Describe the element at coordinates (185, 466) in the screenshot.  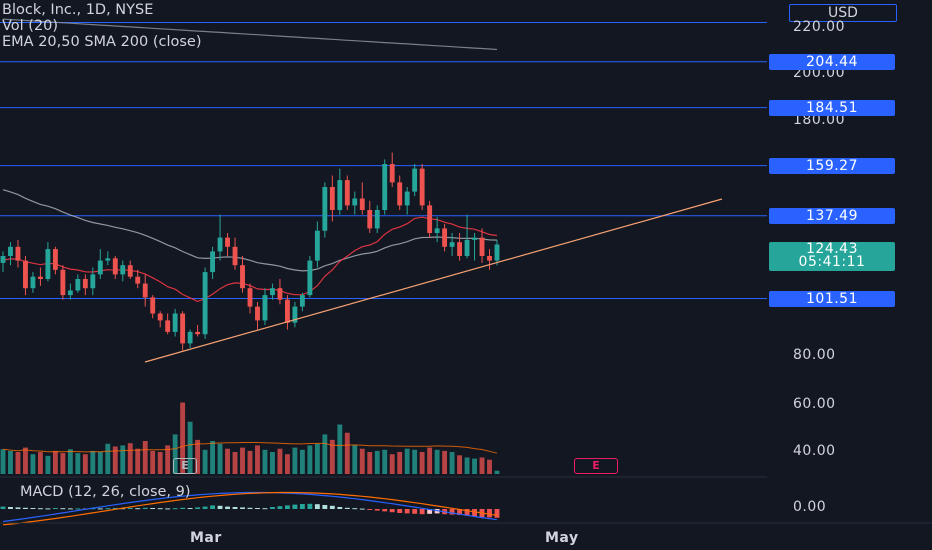
I see `earnings-badge-past: E` at that location.